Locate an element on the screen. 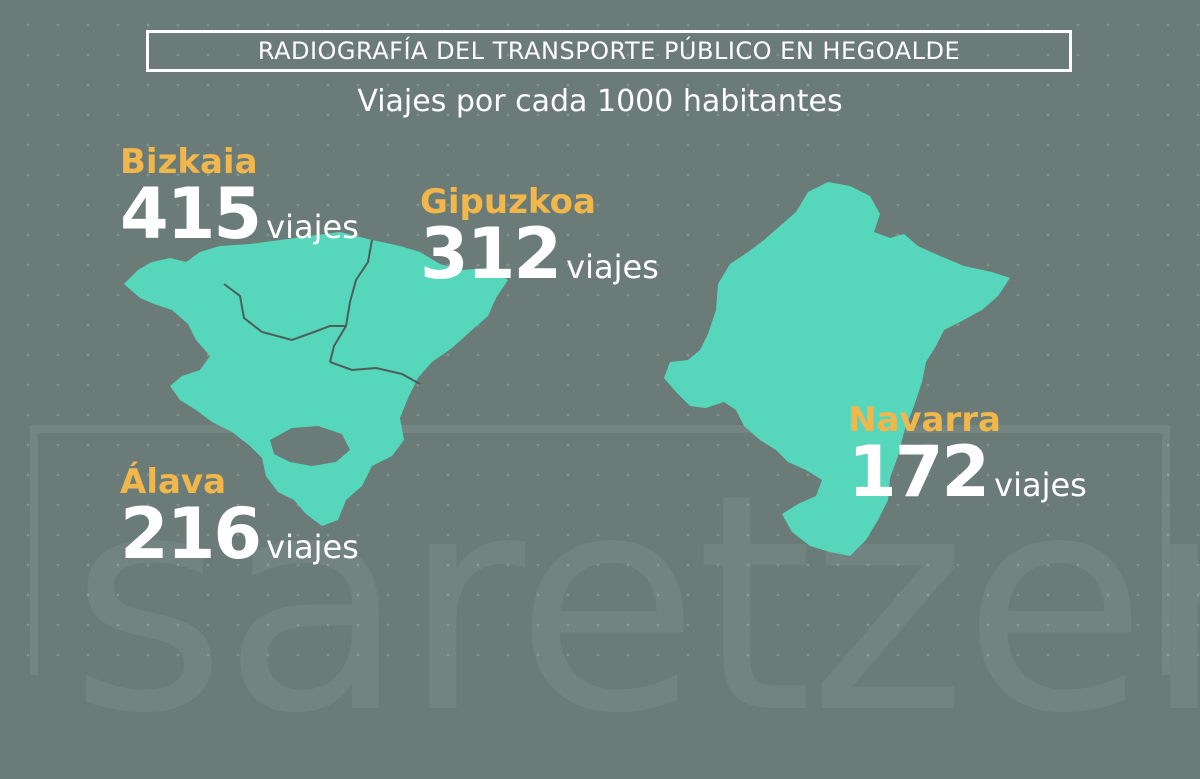 The image size is (1200, 779). region-unit-navarra: viajes is located at coordinates (1040, 485).